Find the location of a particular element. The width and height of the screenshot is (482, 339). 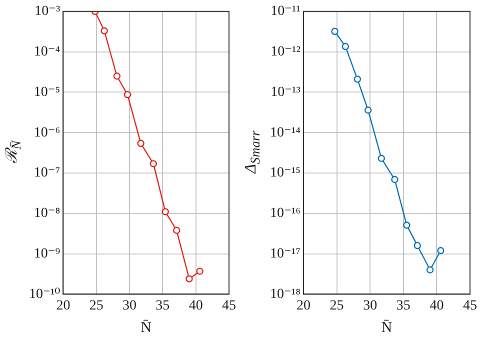

y-tick-label: 10⁻¹⁷ is located at coordinates (285, 254).